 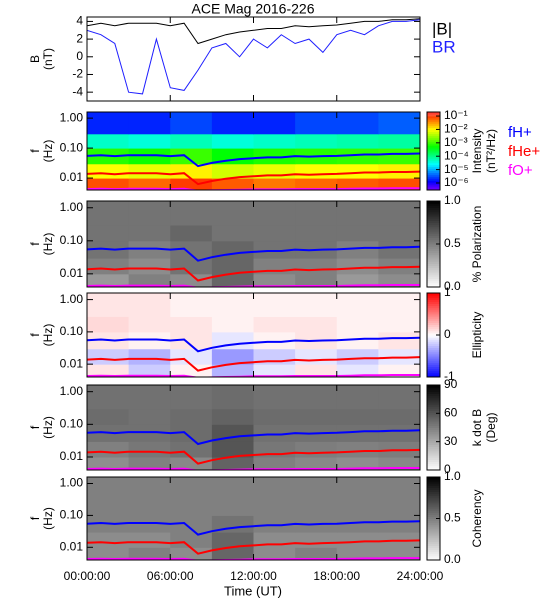 I want to click on panel-frame, so click(x=253, y=59).